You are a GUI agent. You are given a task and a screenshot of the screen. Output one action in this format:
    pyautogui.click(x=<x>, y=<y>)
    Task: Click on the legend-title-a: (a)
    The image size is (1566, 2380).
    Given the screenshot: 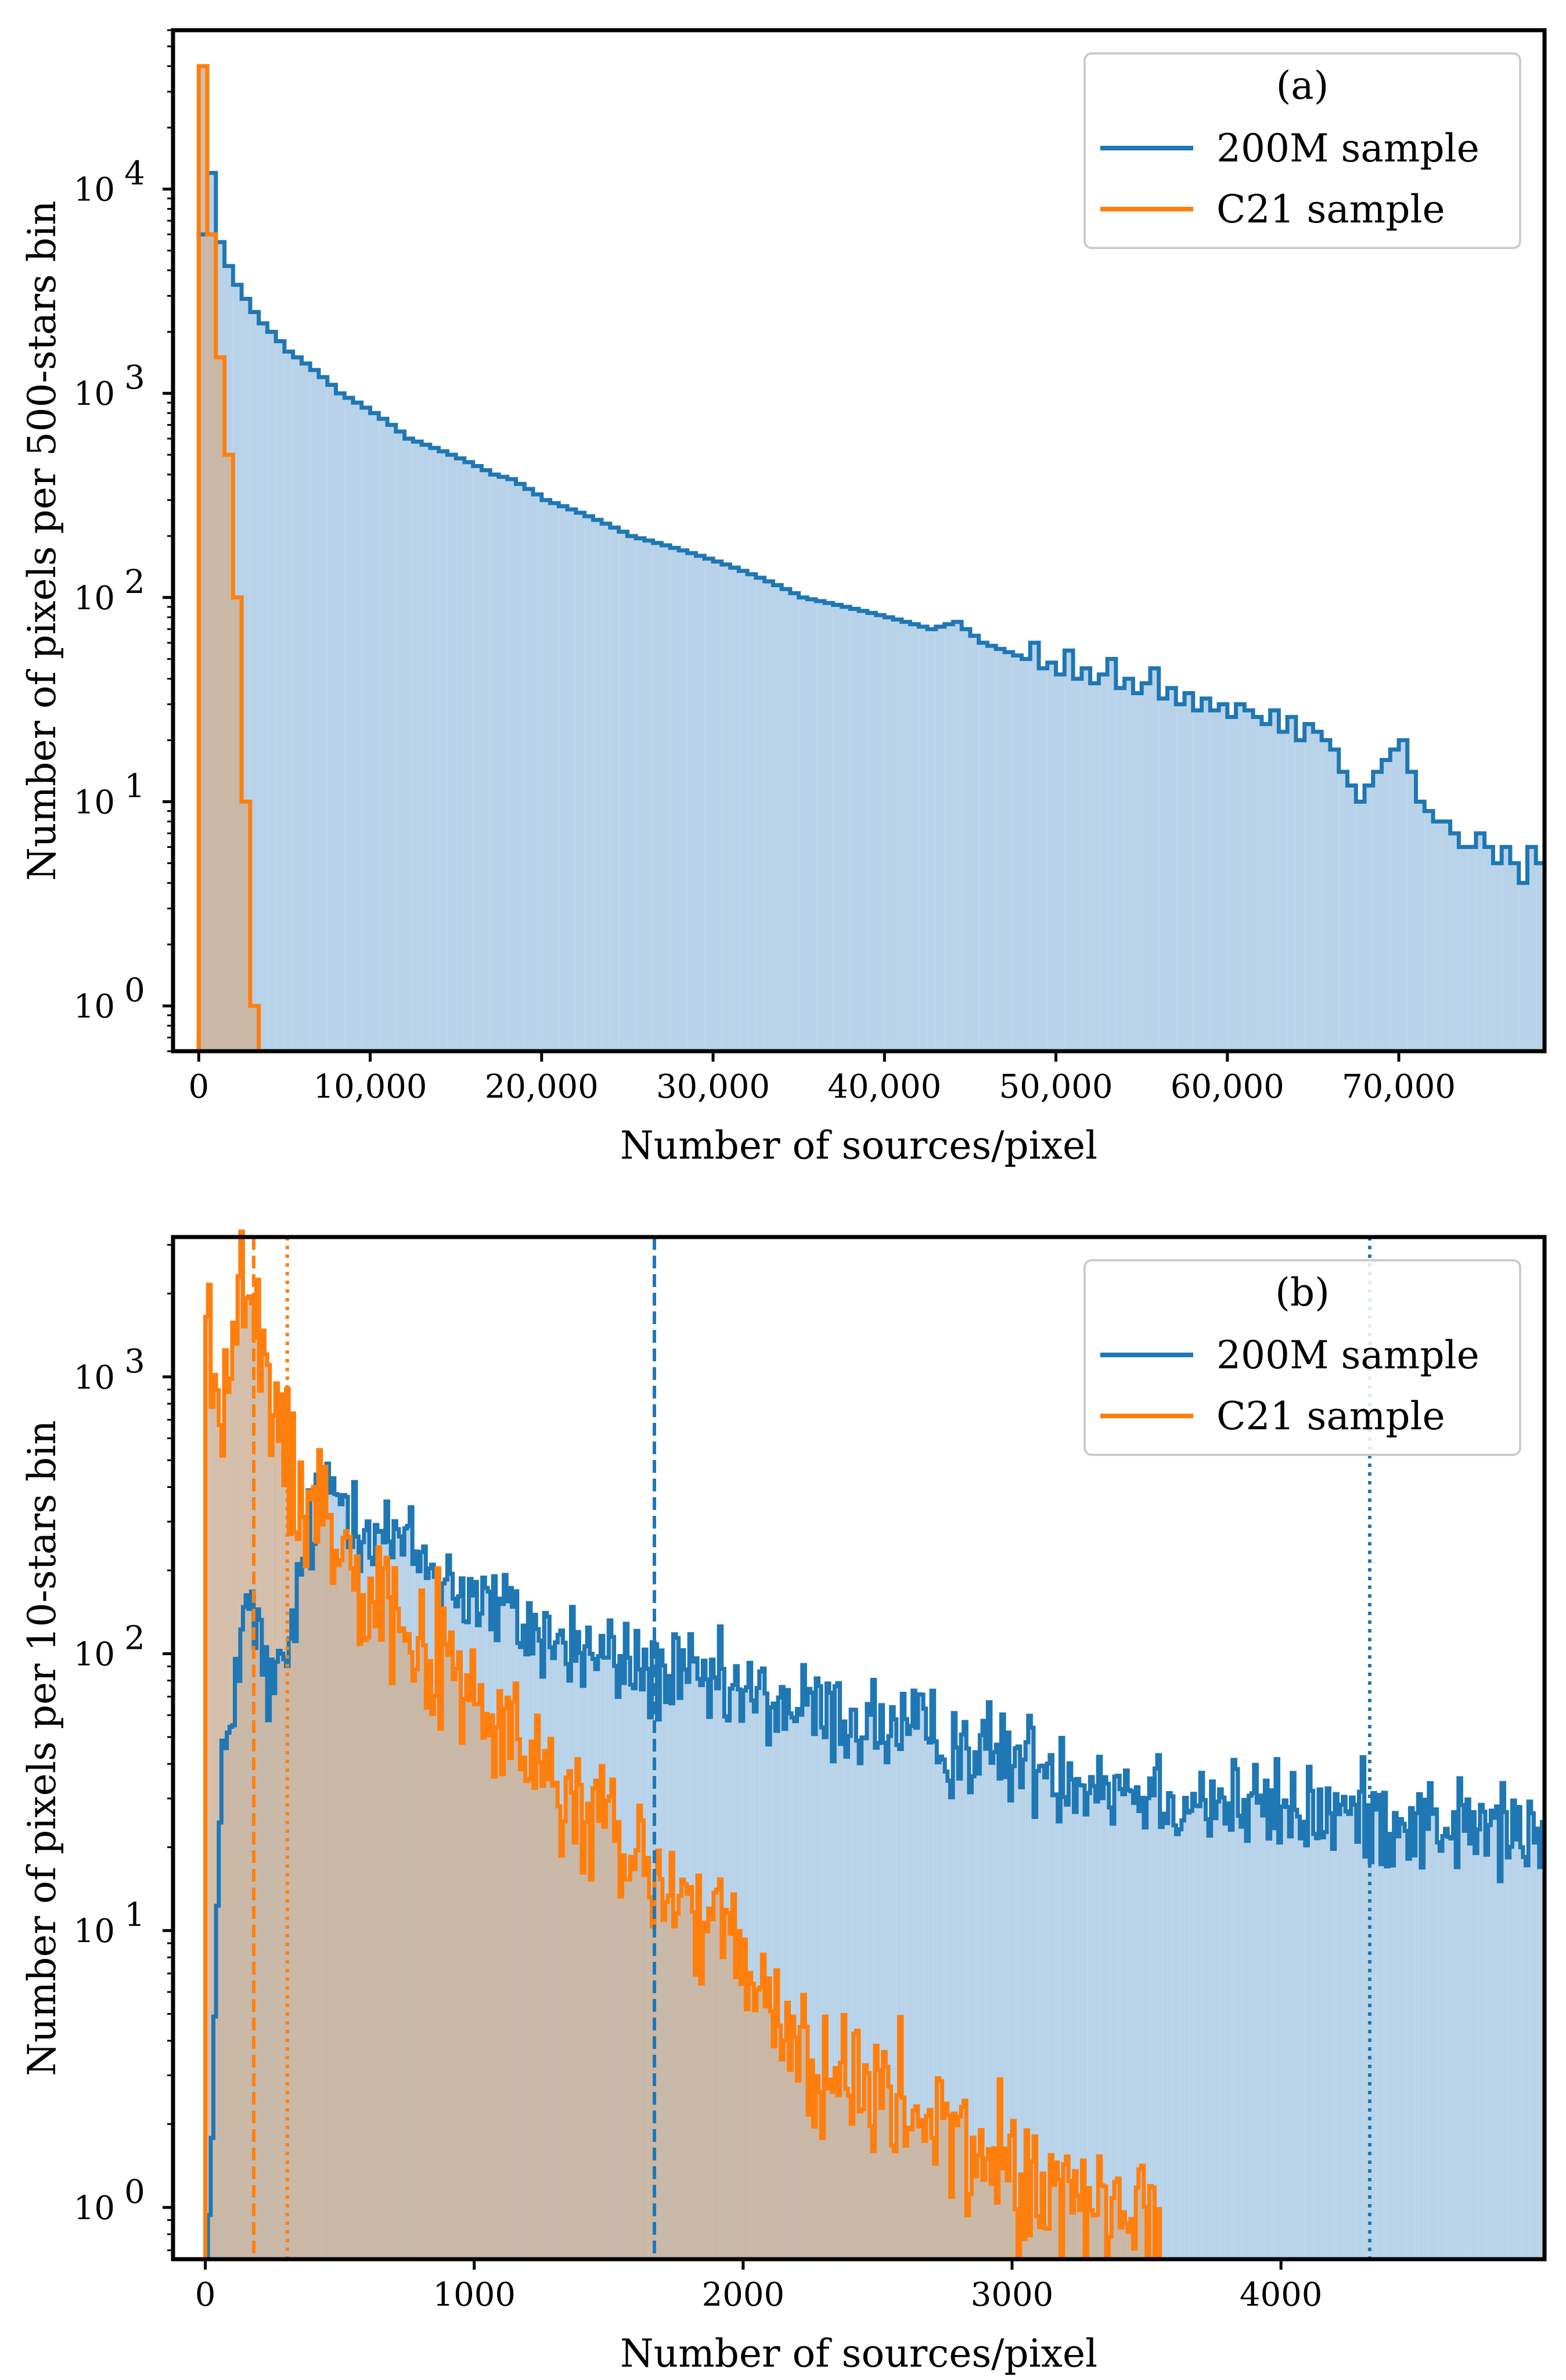 What is the action you would take?
    pyautogui.click(x=1303, y=85)
    